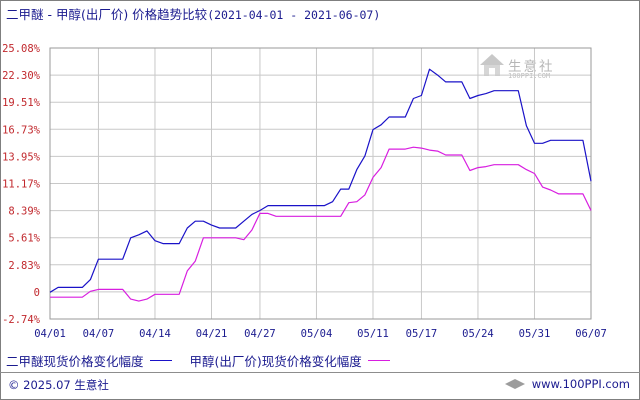 Image resolution: width=640 pixels, height=400 pixels. I want to click on y-tick-label: 16.73%, so click(21, 130).